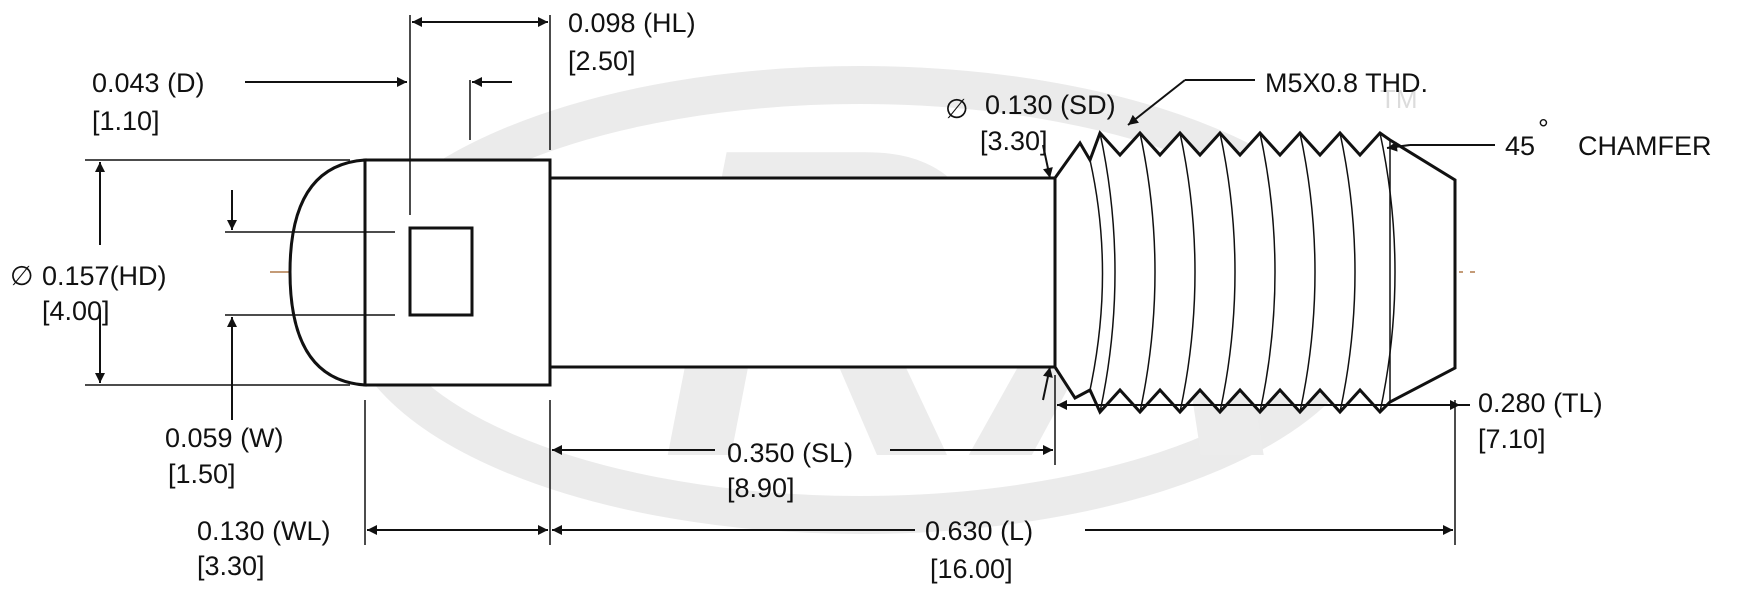  I want to click on chamfer-degree: °, so click(1543, 129).